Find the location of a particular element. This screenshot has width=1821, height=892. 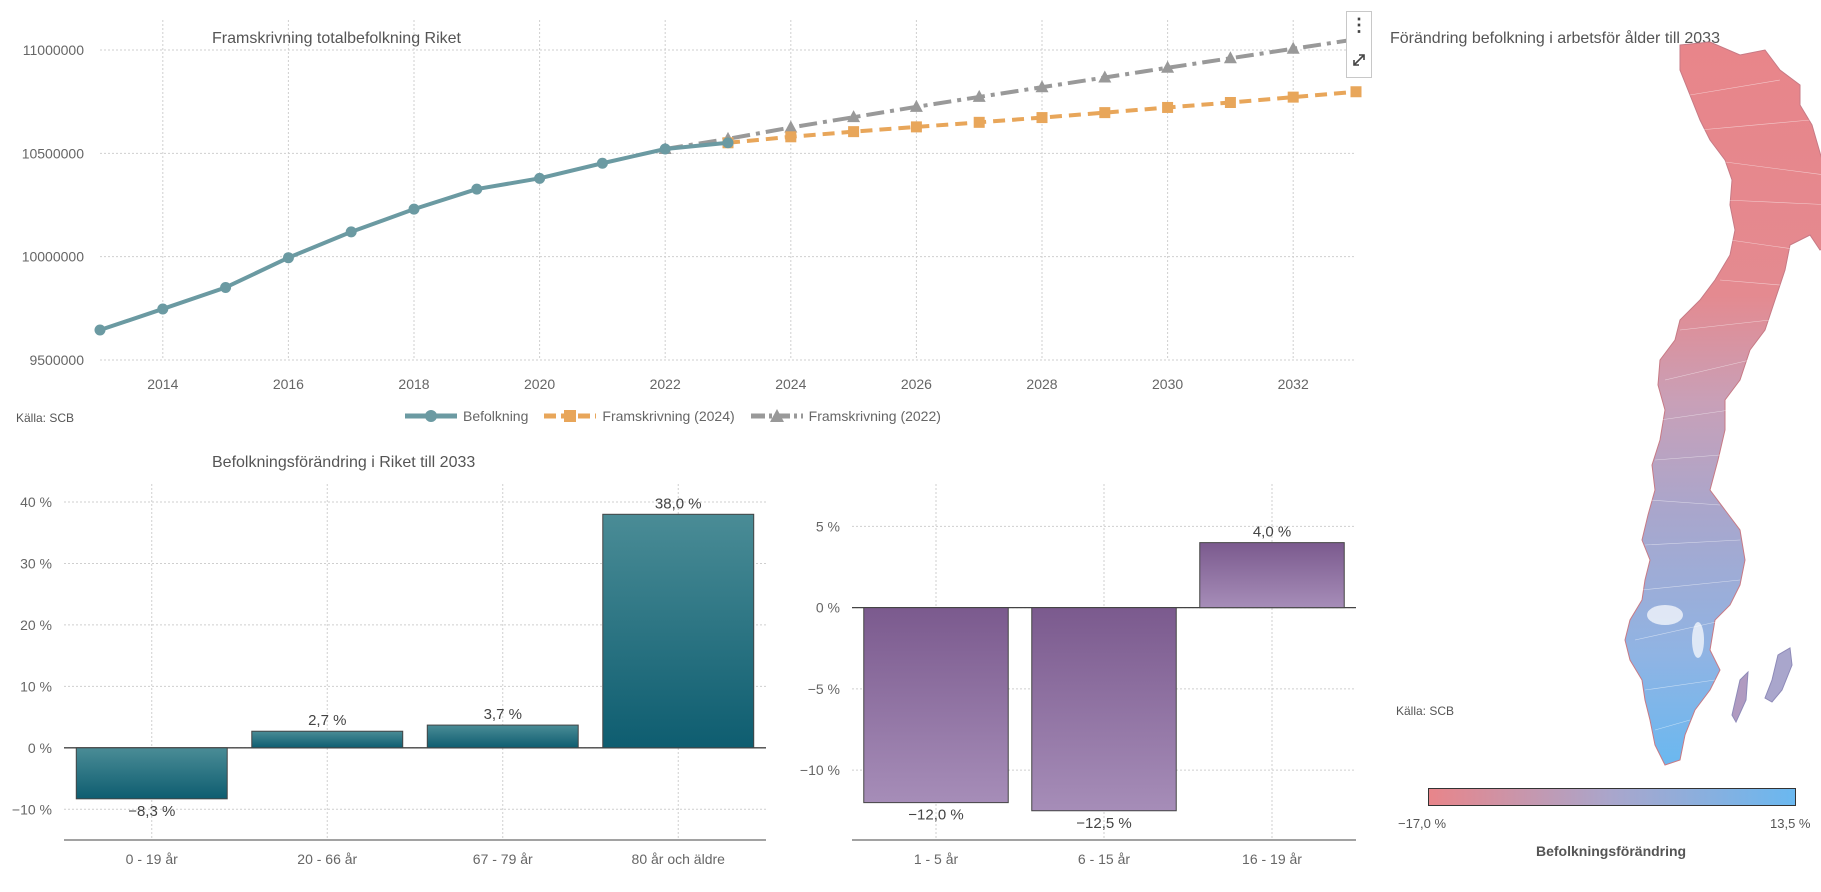

y-tick-label: 11000000 is located at coordinates (53, 50).